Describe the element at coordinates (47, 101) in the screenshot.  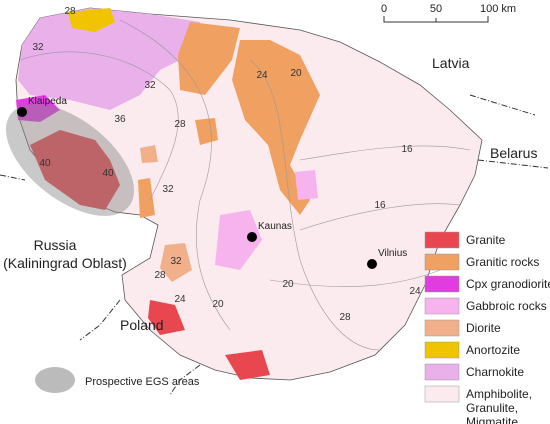
I see `city-label: Klaipeda` at that location.